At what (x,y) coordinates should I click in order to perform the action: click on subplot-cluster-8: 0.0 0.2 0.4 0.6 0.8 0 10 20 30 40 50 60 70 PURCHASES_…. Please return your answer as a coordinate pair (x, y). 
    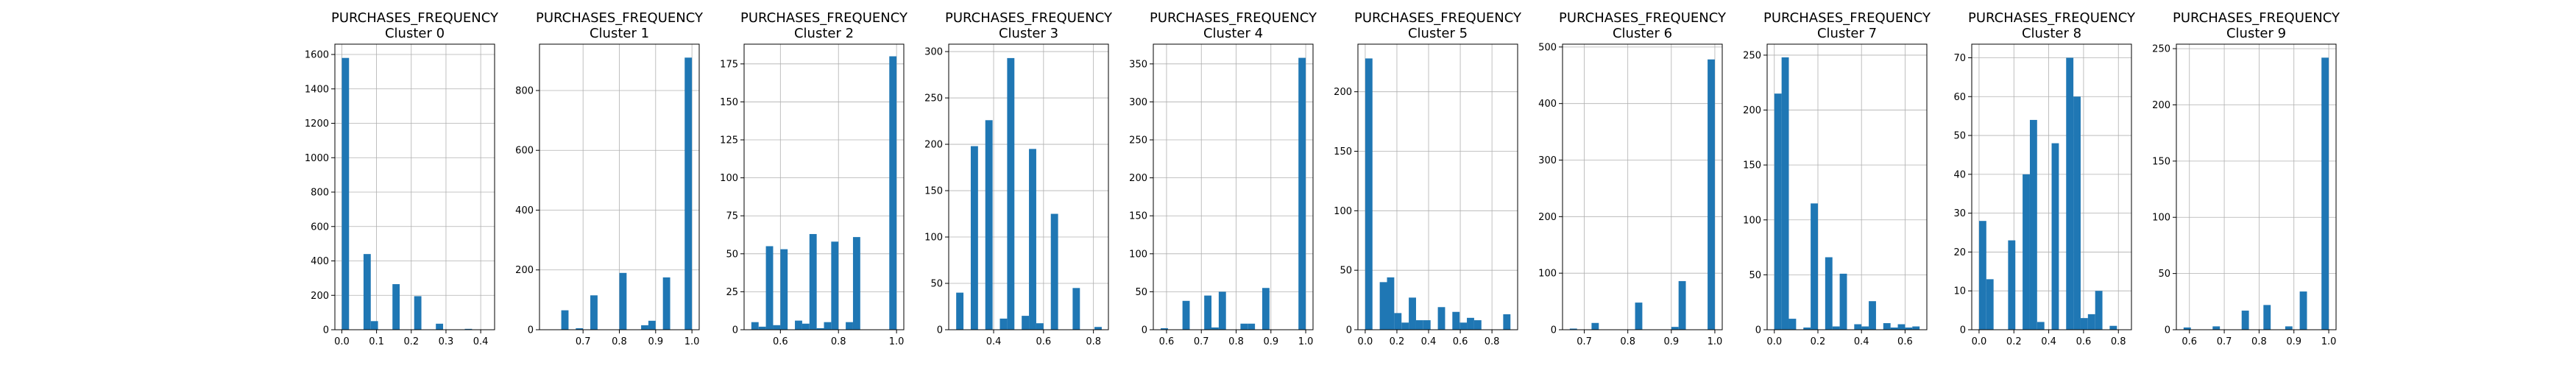
    Looking at the image, I should click on (2045, 178).